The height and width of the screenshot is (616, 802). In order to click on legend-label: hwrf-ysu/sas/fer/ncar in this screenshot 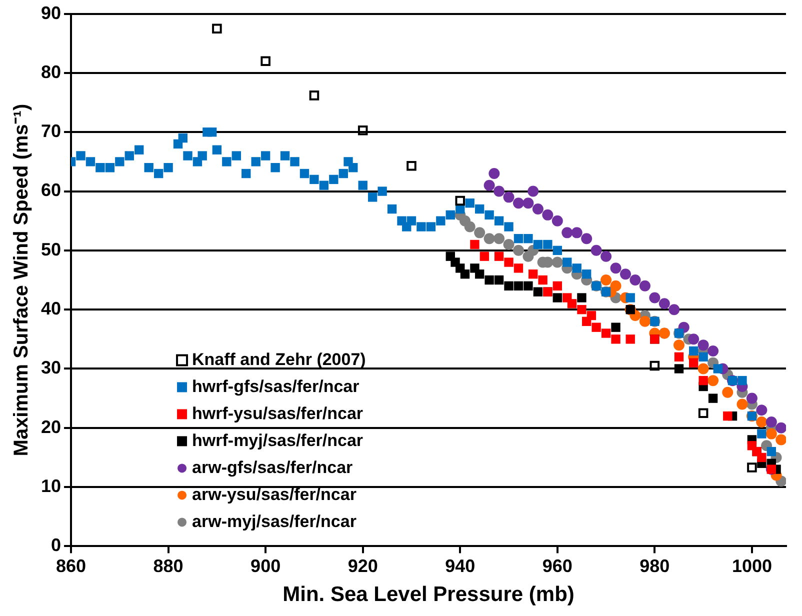, I will do `click(278, 413)`.